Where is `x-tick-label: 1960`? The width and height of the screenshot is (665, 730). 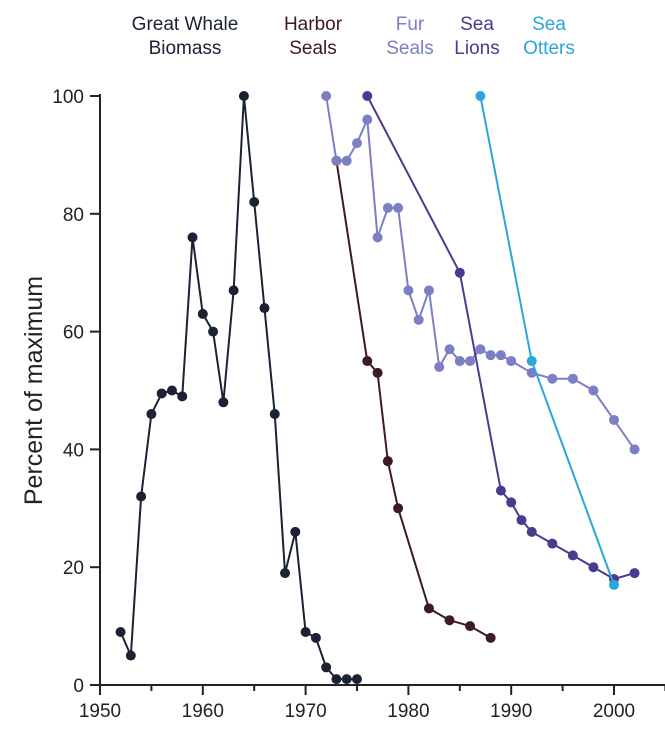 x-tick-label: 1960 is located at coordinates (203, 711).